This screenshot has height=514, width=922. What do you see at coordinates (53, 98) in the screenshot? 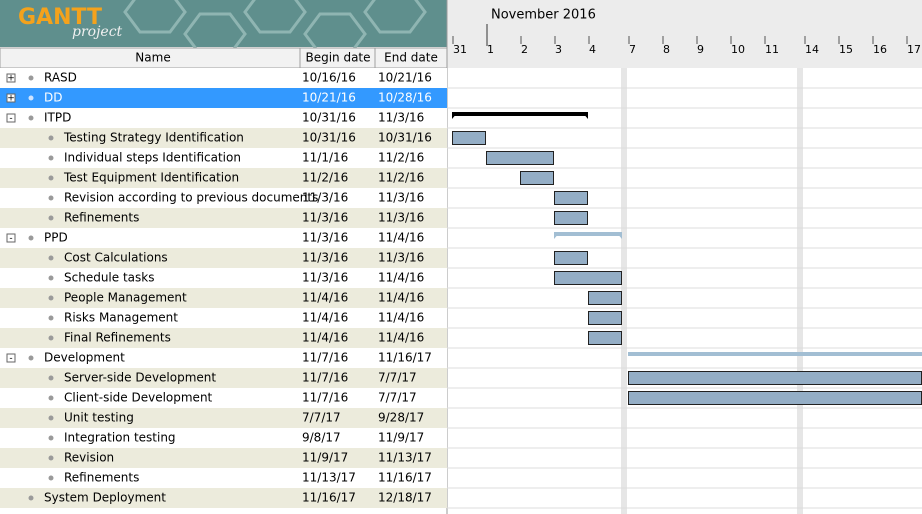
I see `task-name: DD` at bounding box center [53, 98].